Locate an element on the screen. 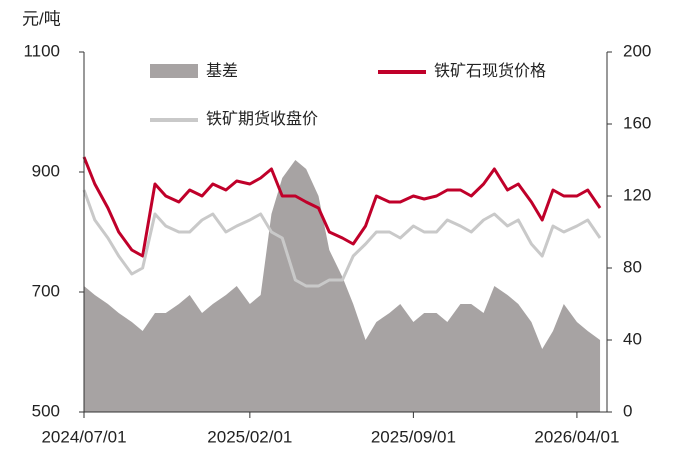  y-tick-label: 500 is located at coordinates (46, 410).